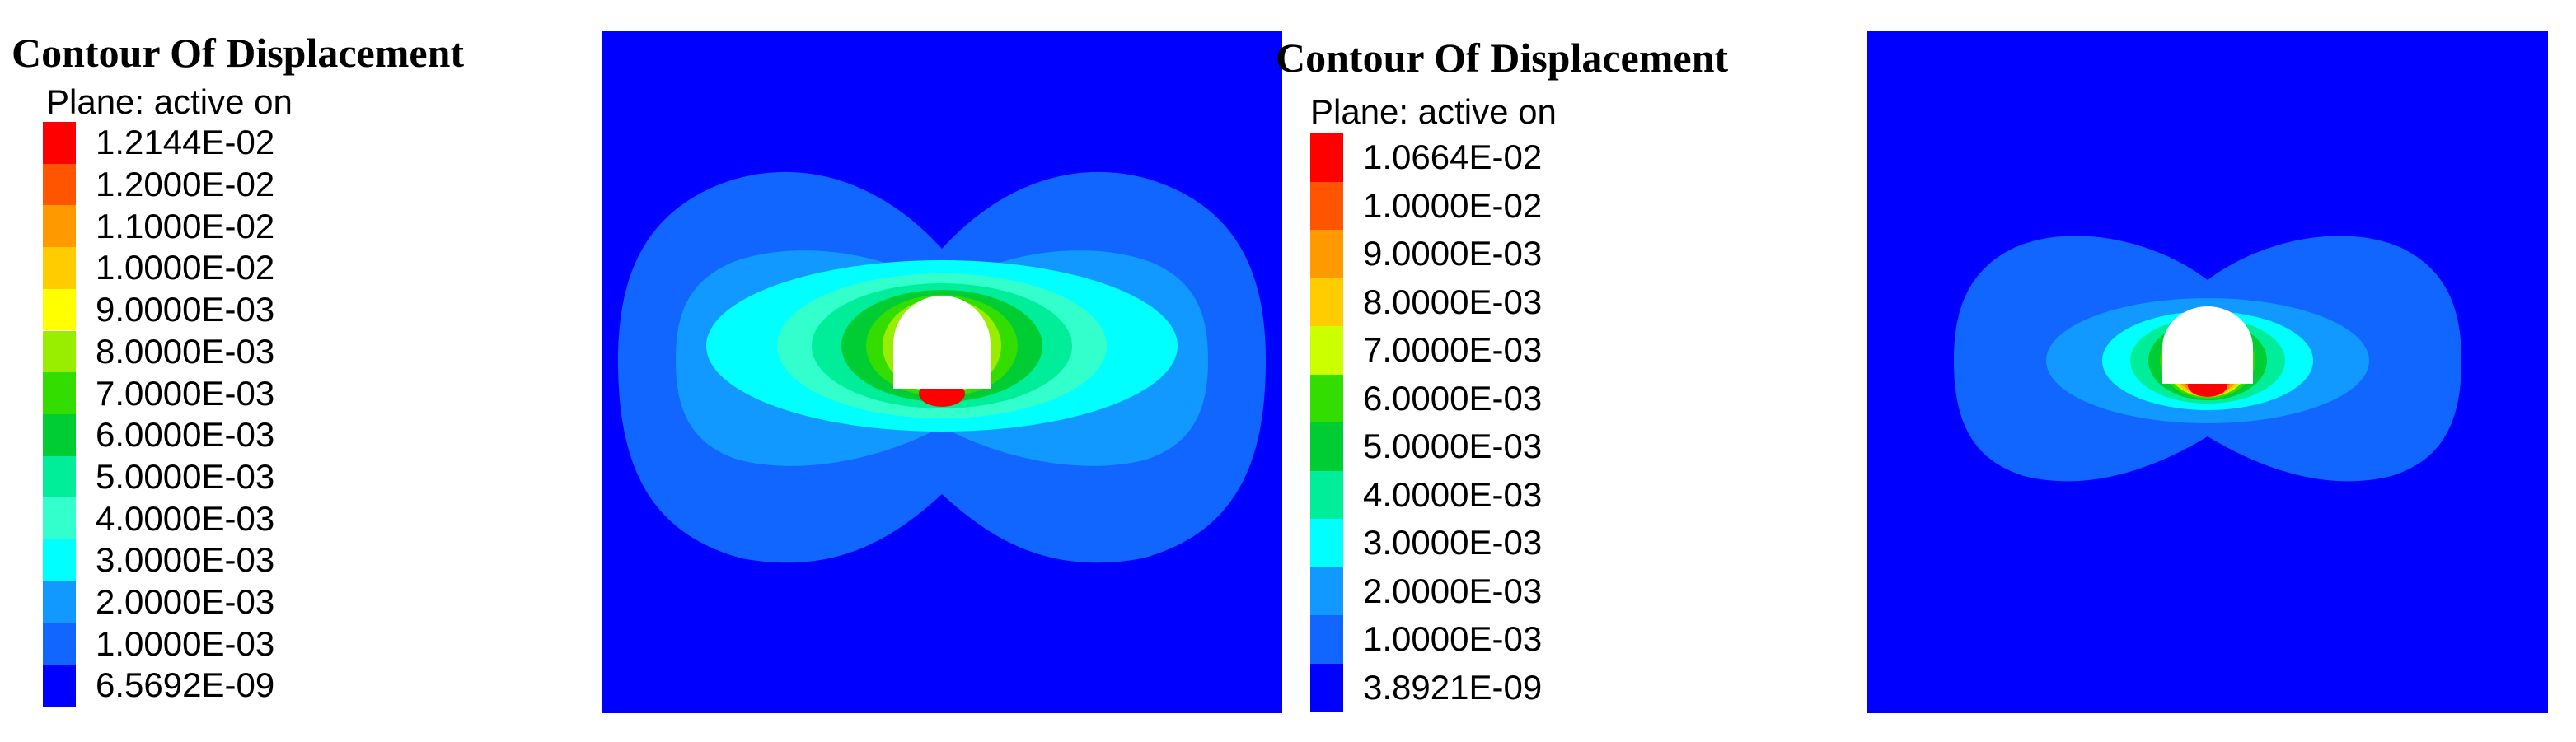  I want to click on legend-label: 3.8921E-09, so click(1453, 687).